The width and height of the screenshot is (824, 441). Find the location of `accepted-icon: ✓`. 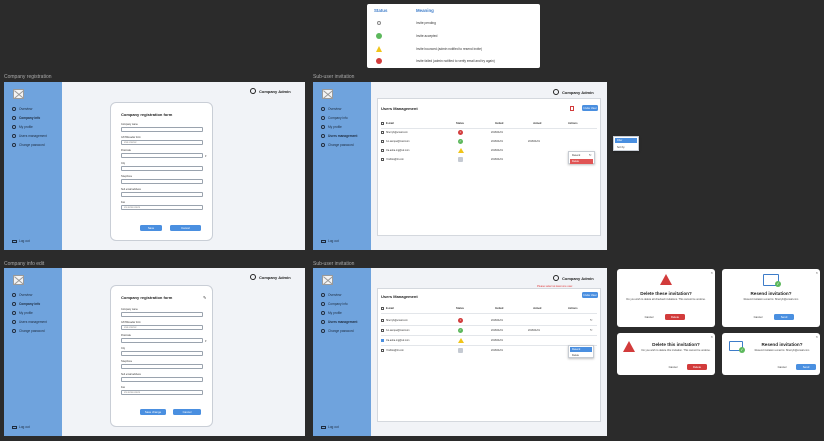

accepted-icon: ✓ is located at coordinates (460, 141).